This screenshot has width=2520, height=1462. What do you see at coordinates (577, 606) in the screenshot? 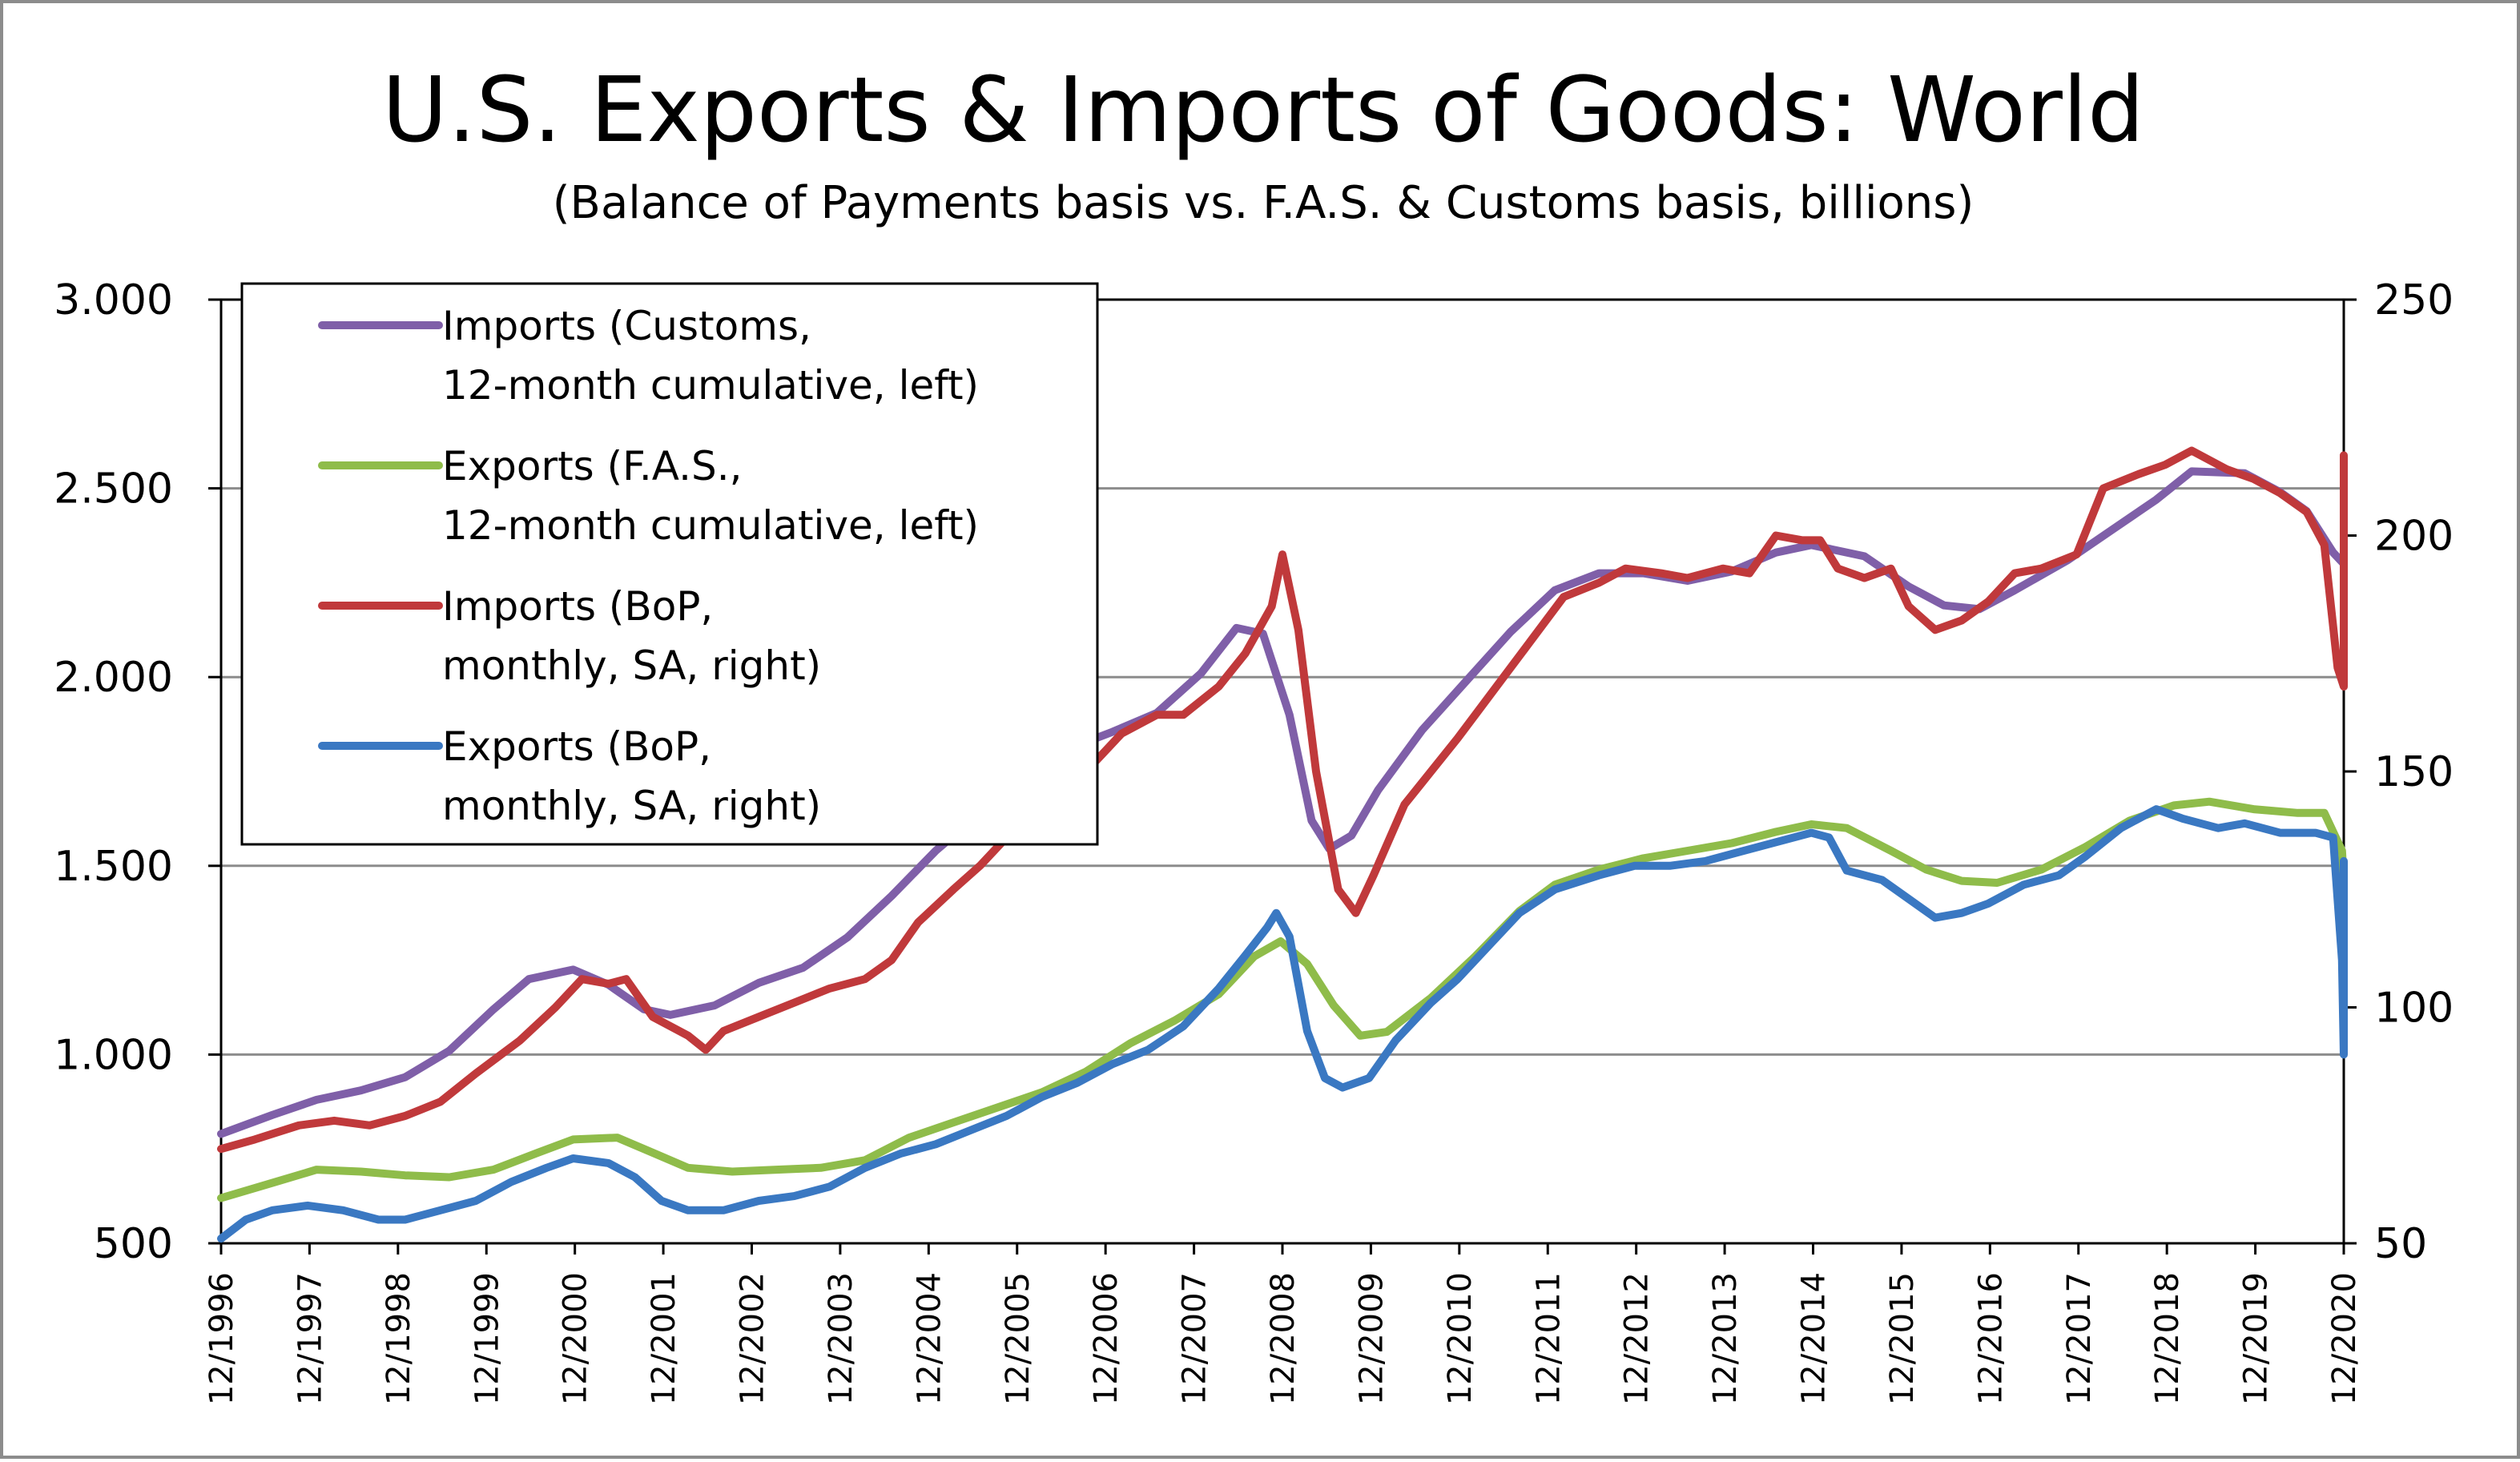
I see `legend-label-3: Imports (BoP,` at bounding box center [577, 606].